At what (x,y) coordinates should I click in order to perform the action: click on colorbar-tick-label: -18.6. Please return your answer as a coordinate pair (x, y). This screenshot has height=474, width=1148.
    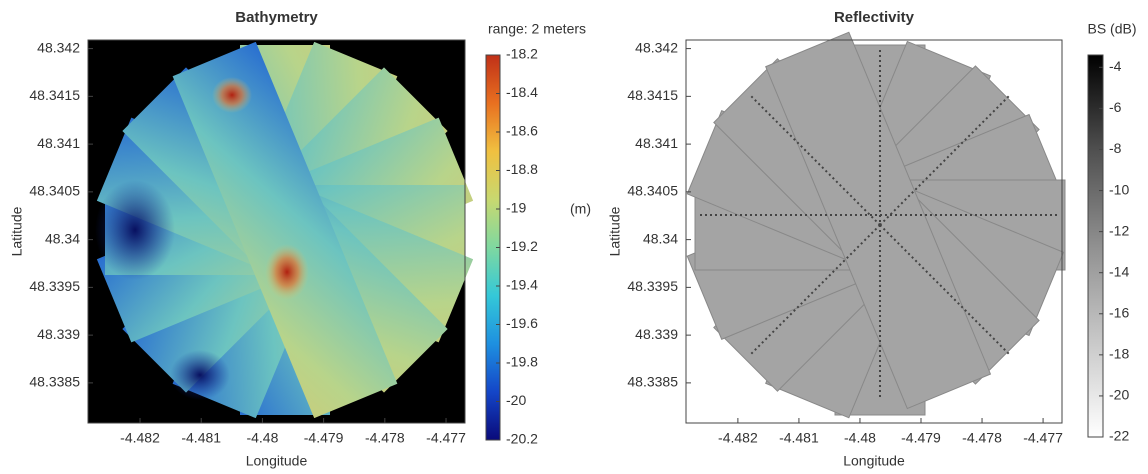
    Looking at the image, I should click on (522, 131).